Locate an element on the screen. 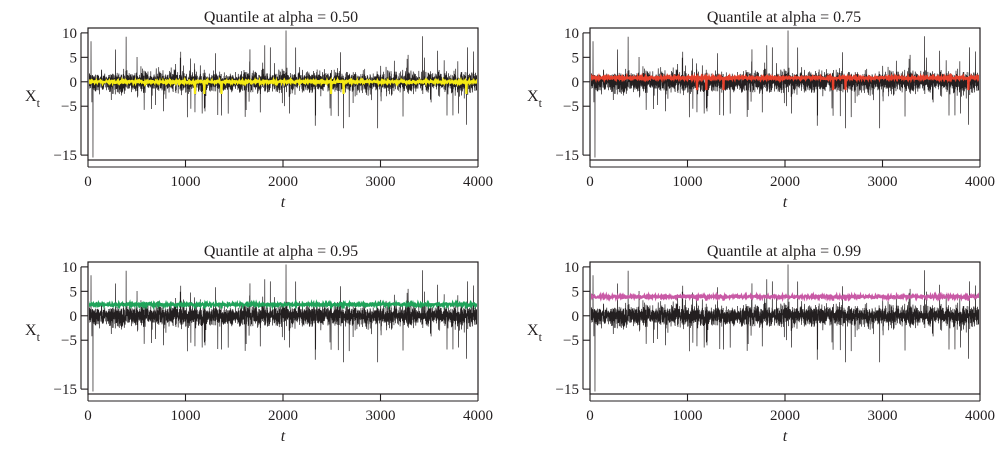  panel-title: Quantile at alpha = 0.75 is located at coordinates (784, 17).